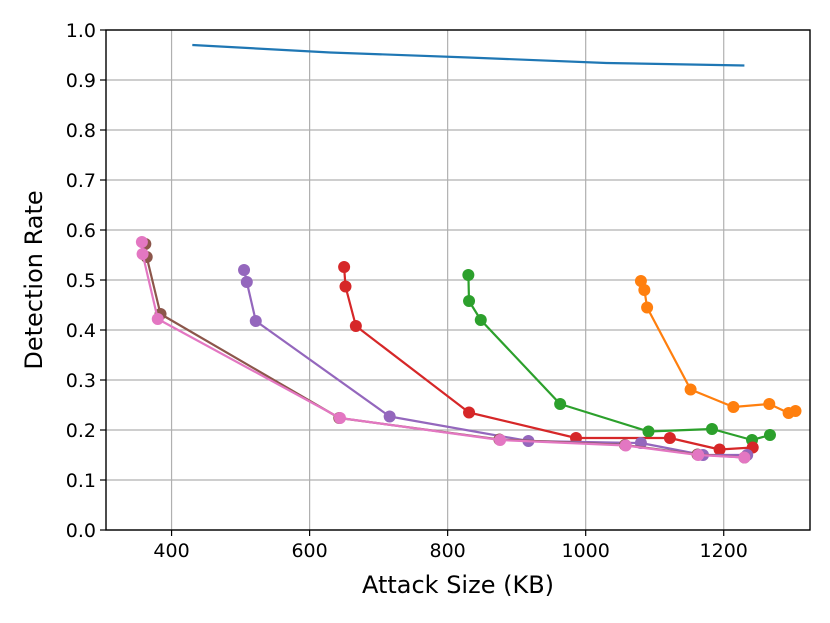 This screenshot has height=623, width=830. Describe the element at coordinates (586, 551) in the screenshot. I see `x-tick-label: 1000` at that location.